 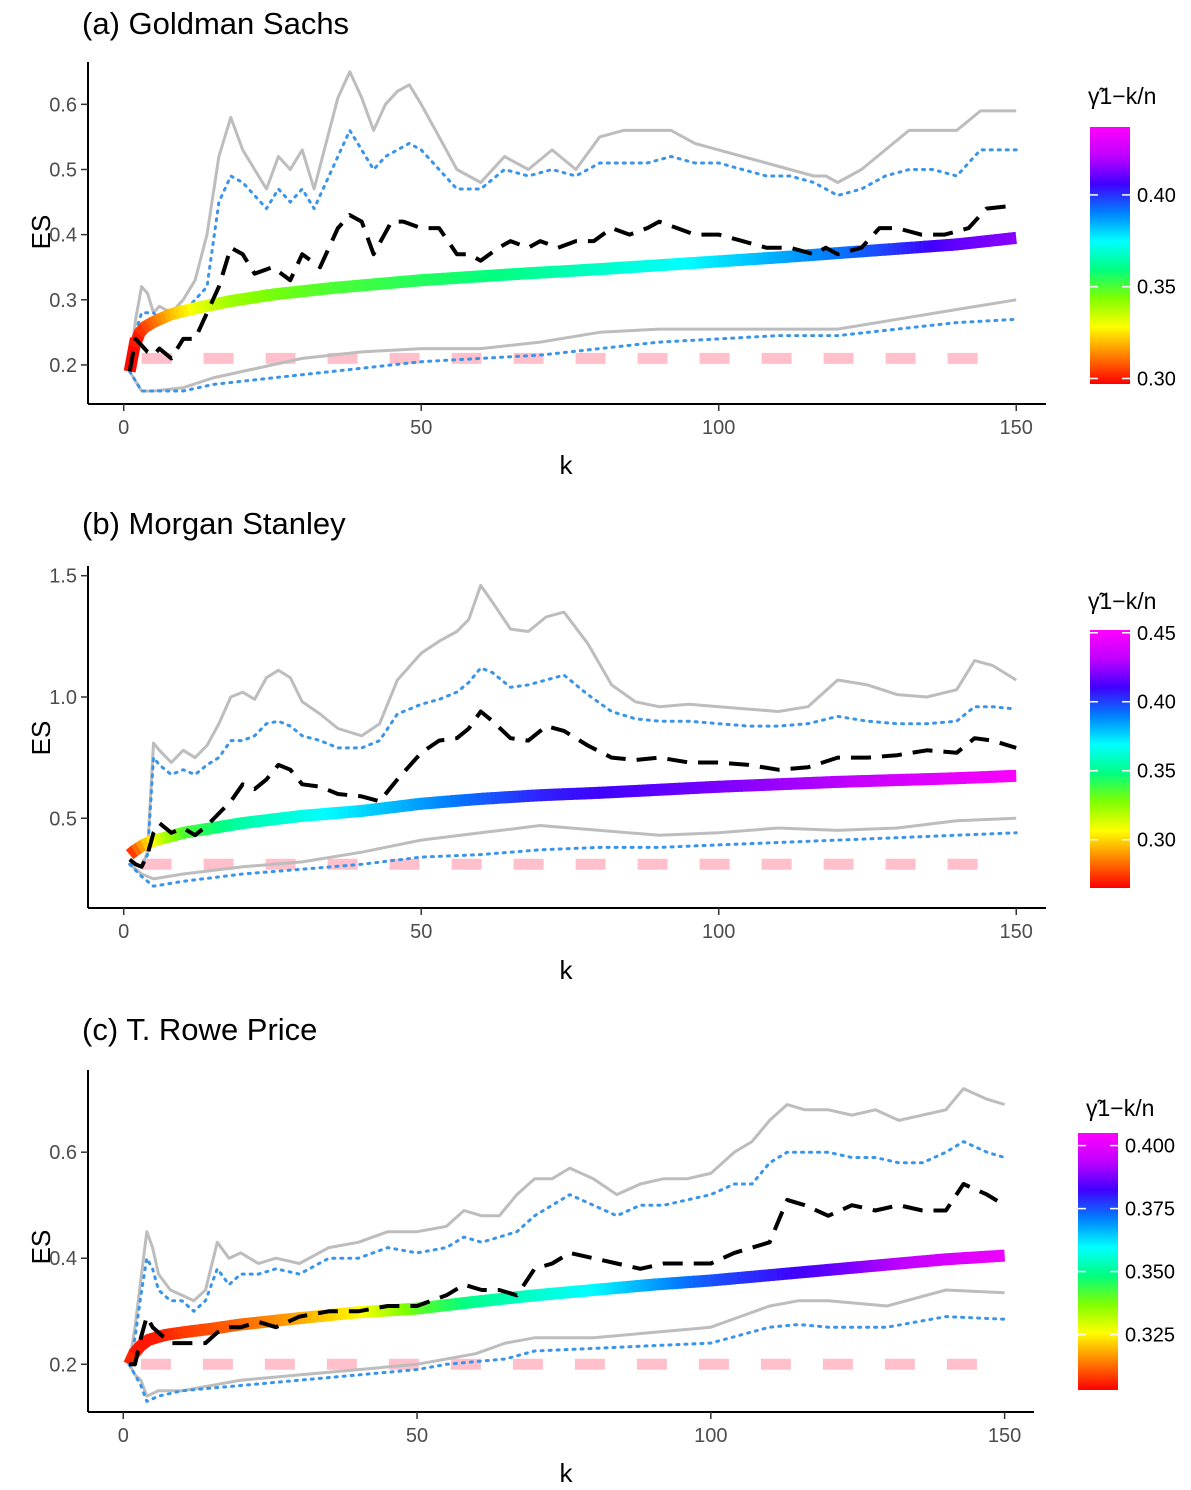 I want to click on chart-title: (a) Goldman Sachs, so click(x=215, y=23).